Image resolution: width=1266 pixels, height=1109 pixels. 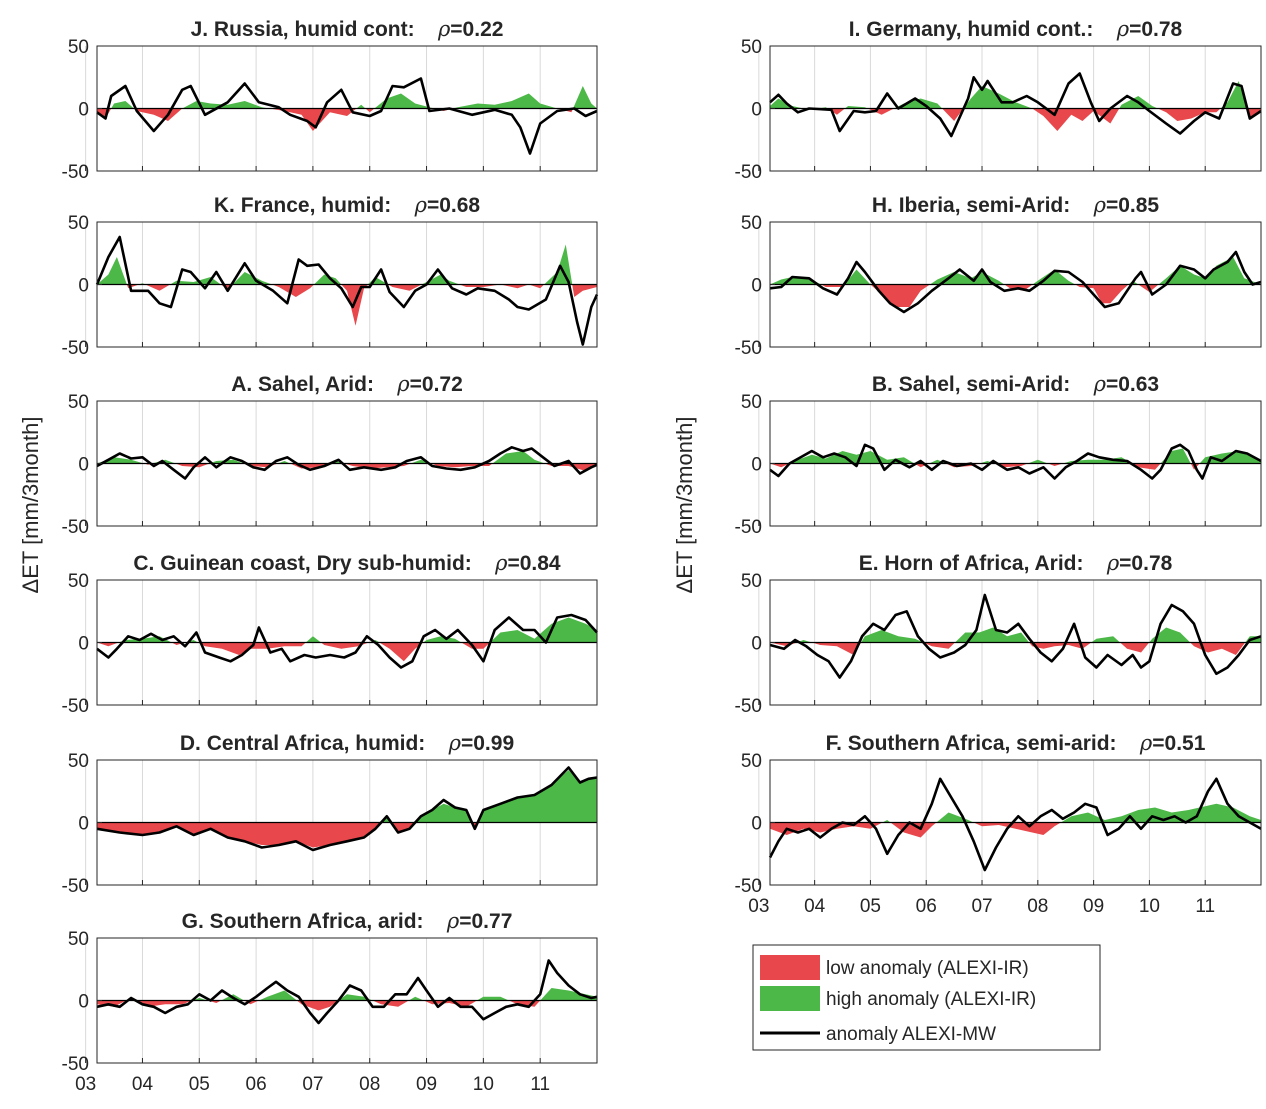 I want to click on y-axis-label-right: ΔET [mm/3month], so click(x=684, y=505).